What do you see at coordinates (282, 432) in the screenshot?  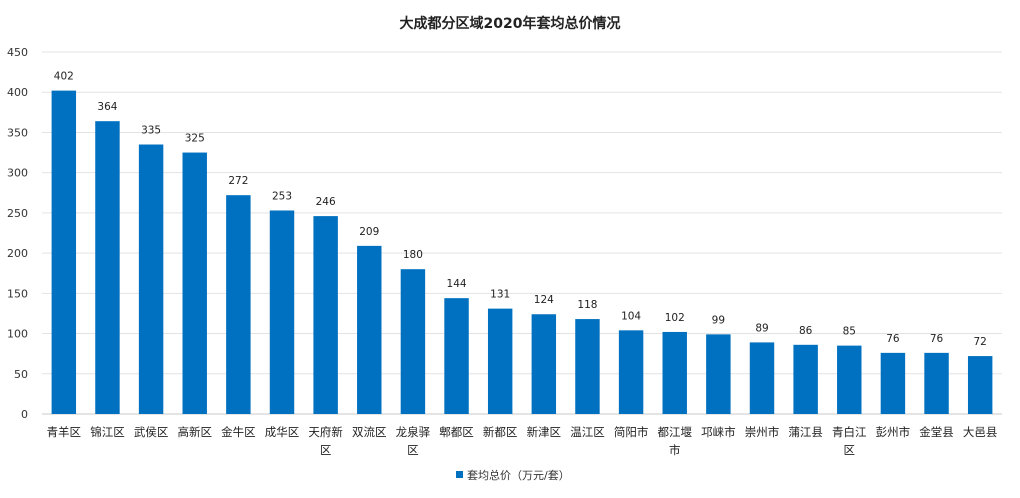 I see `x-tick-label: 成华区` at bounding box center [282, 432].